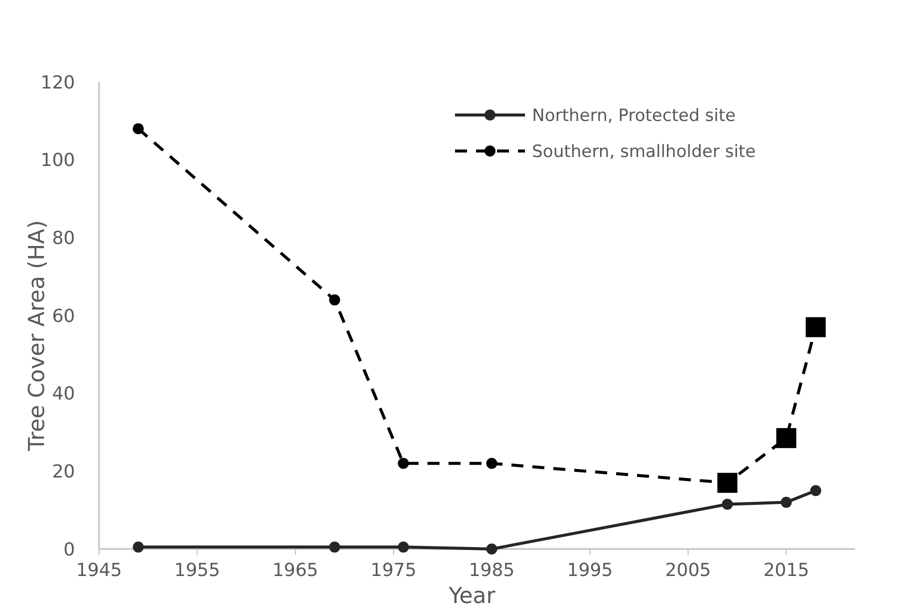 Image resolution: width=906 pixels, height=611 pixels. Describe the element at coordinates (57, 83) in the screenshot. I see `y-tick-label: 120` at that location.